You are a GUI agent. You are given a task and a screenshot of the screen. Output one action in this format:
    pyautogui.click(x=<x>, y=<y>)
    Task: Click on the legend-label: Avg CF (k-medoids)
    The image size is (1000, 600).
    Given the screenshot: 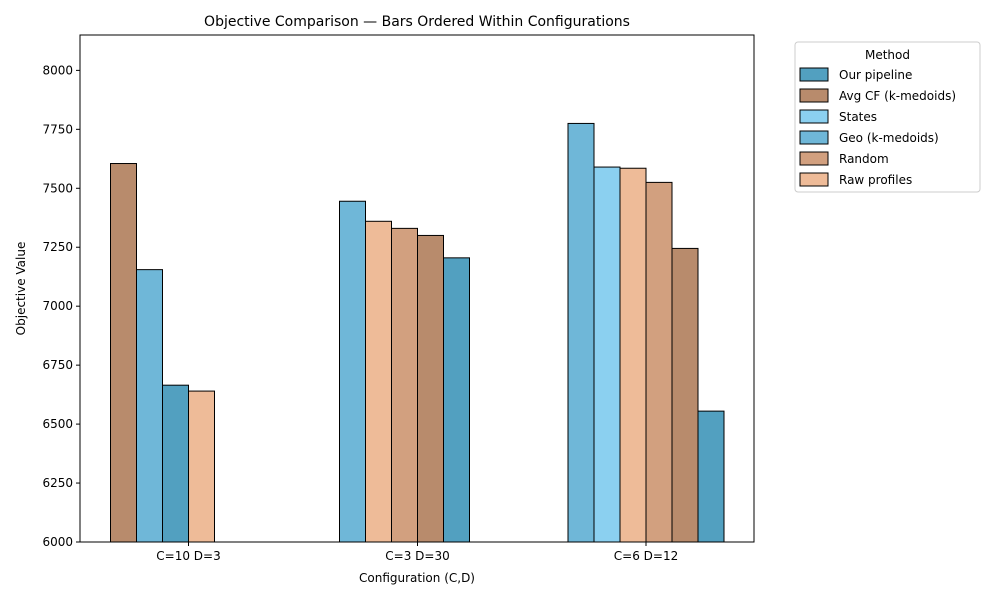 What is the action you would take?
    pyautogui.click(x=897, y=96)
    